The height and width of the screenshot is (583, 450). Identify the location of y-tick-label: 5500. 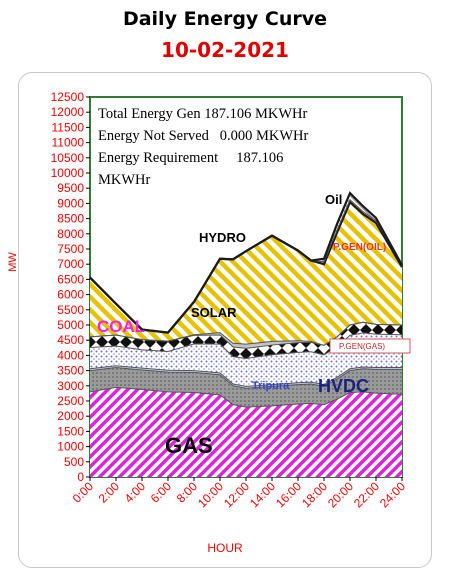
(70, 310).